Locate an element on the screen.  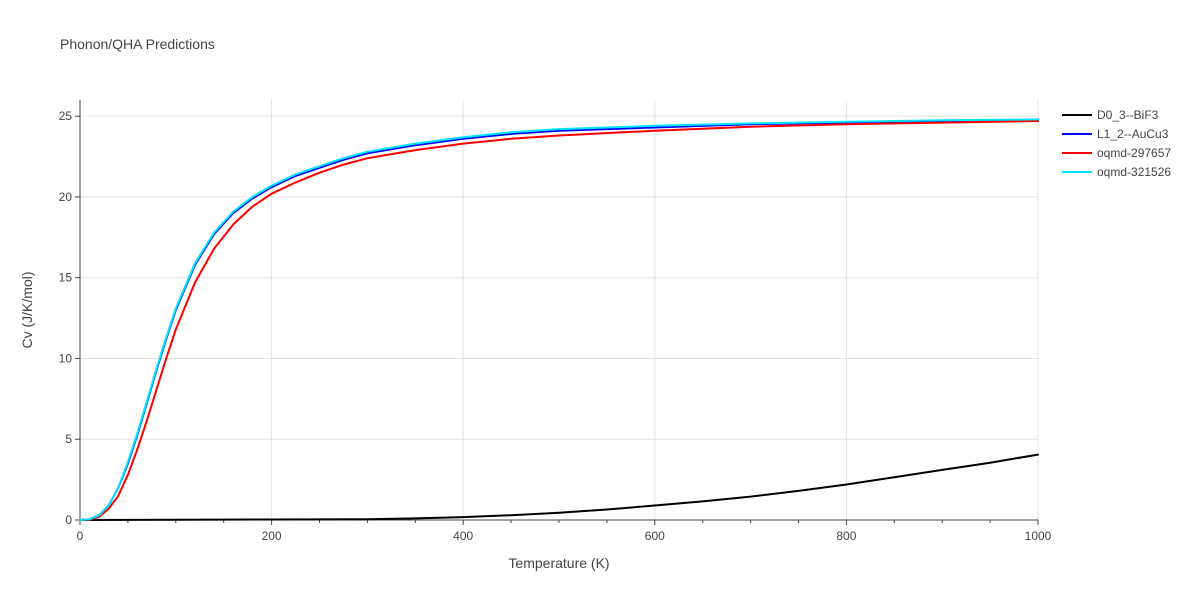
legend-item: D0_3--BiF3 is located at coordinates (1110, 115).